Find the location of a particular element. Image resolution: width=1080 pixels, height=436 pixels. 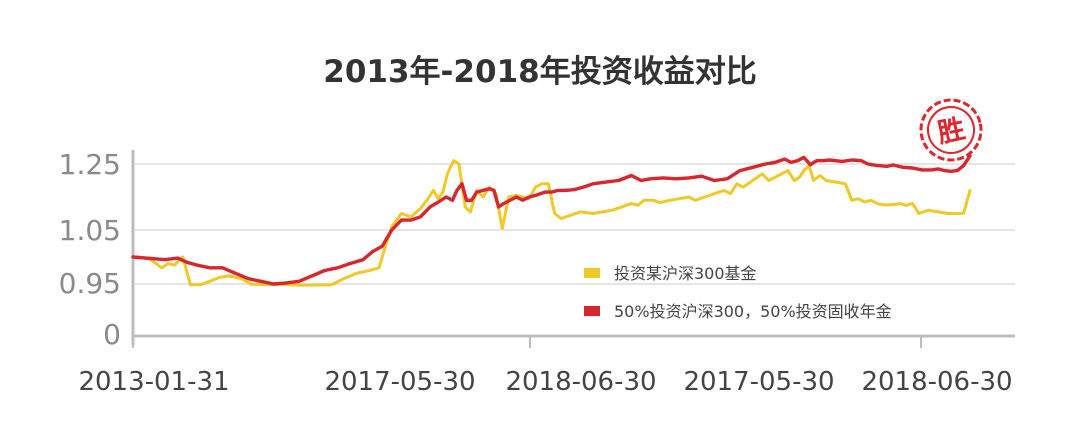

x-tick-label: 2013-01-31 is located at coordinates (153, 382).